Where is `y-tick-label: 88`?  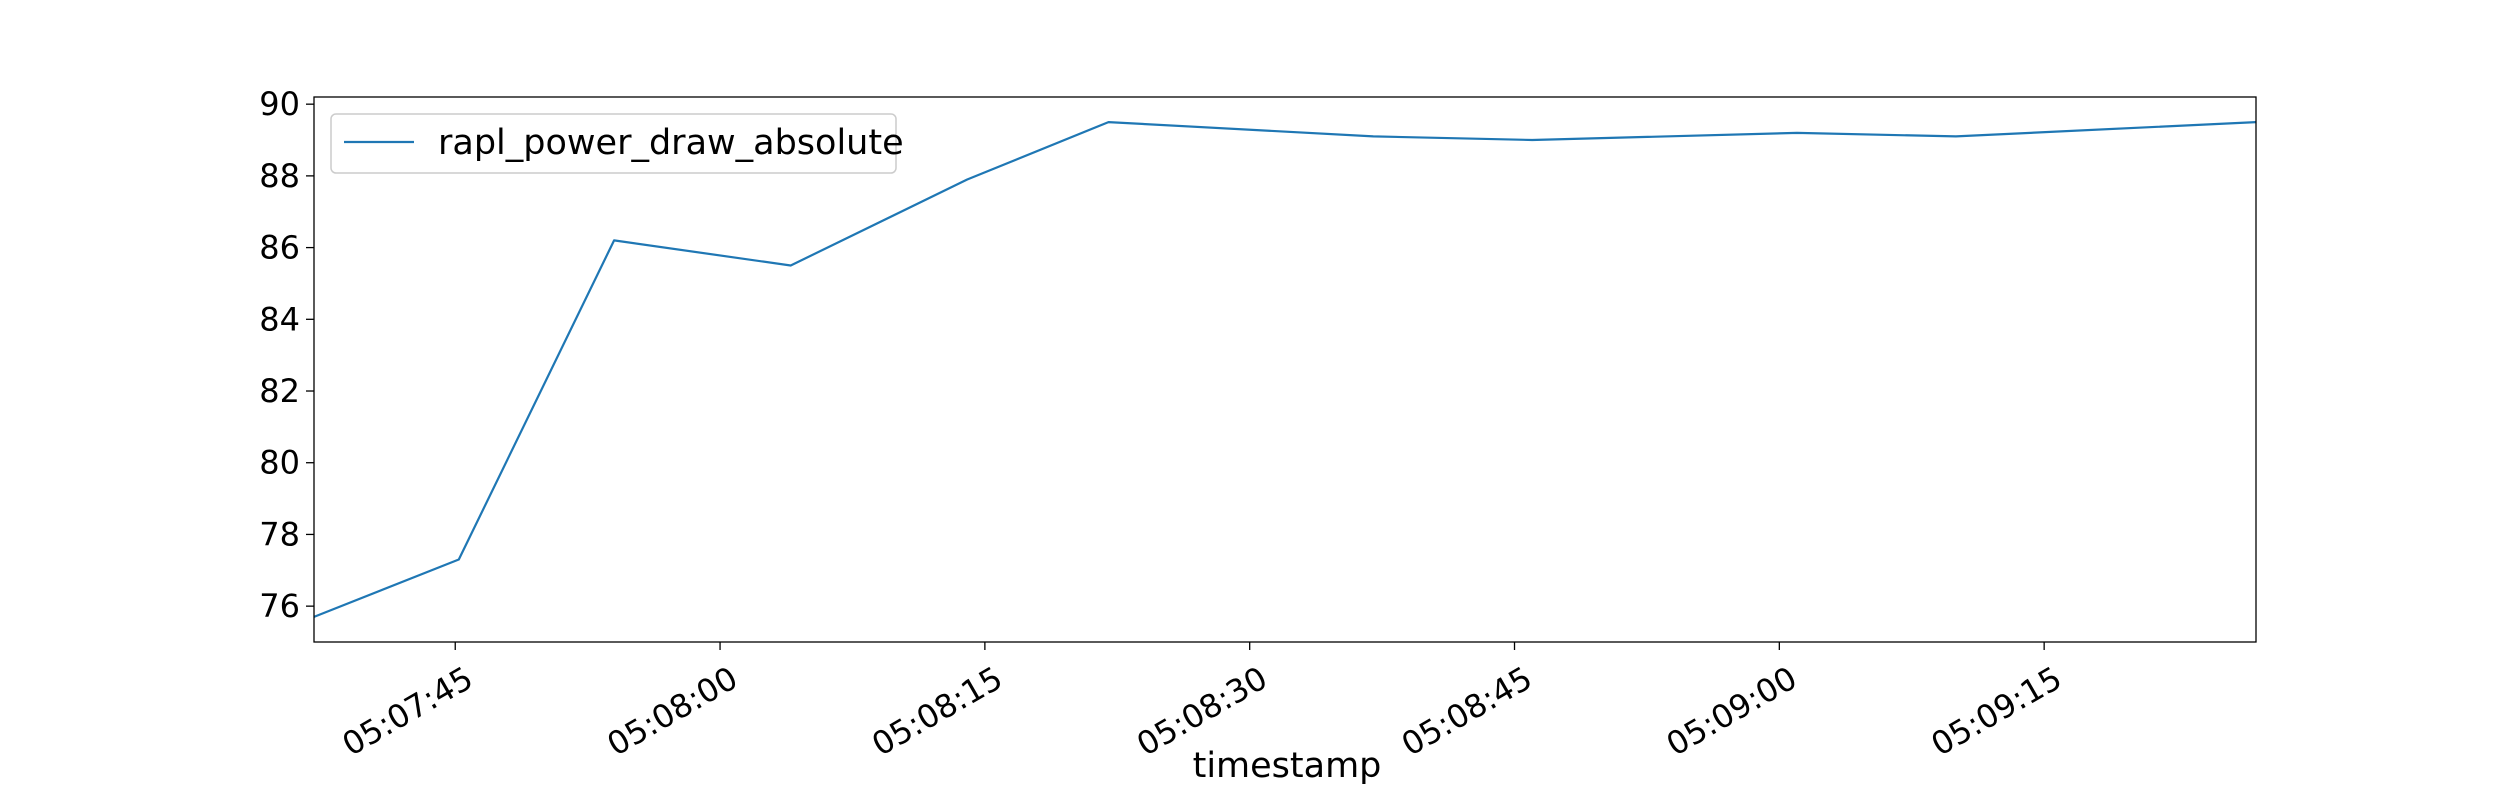 y-tick-label: 88 is located at coordinates (279, 176).